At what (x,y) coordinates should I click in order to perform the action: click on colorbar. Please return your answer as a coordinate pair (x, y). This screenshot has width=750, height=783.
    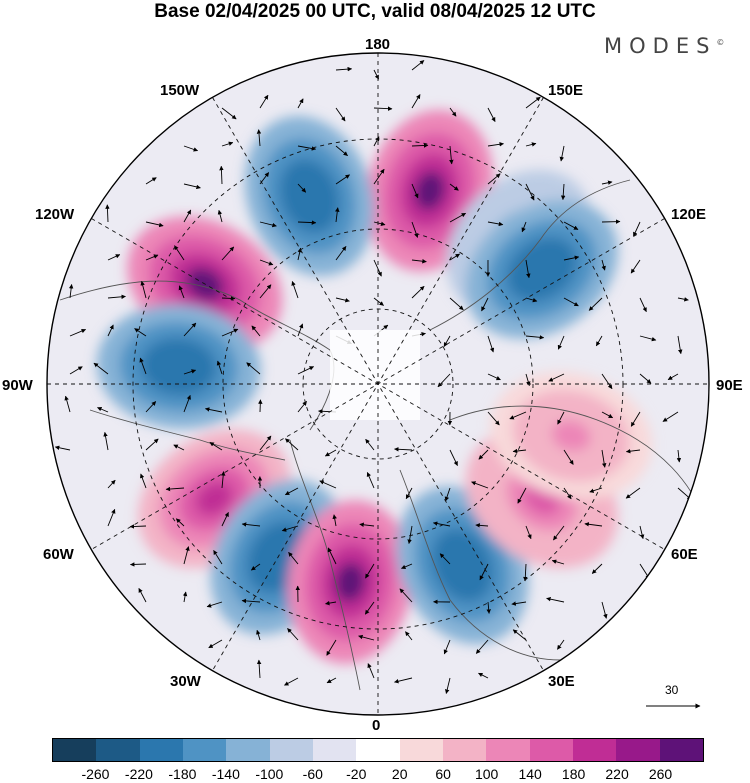
    Looking at the image, I should click on (378, 750).